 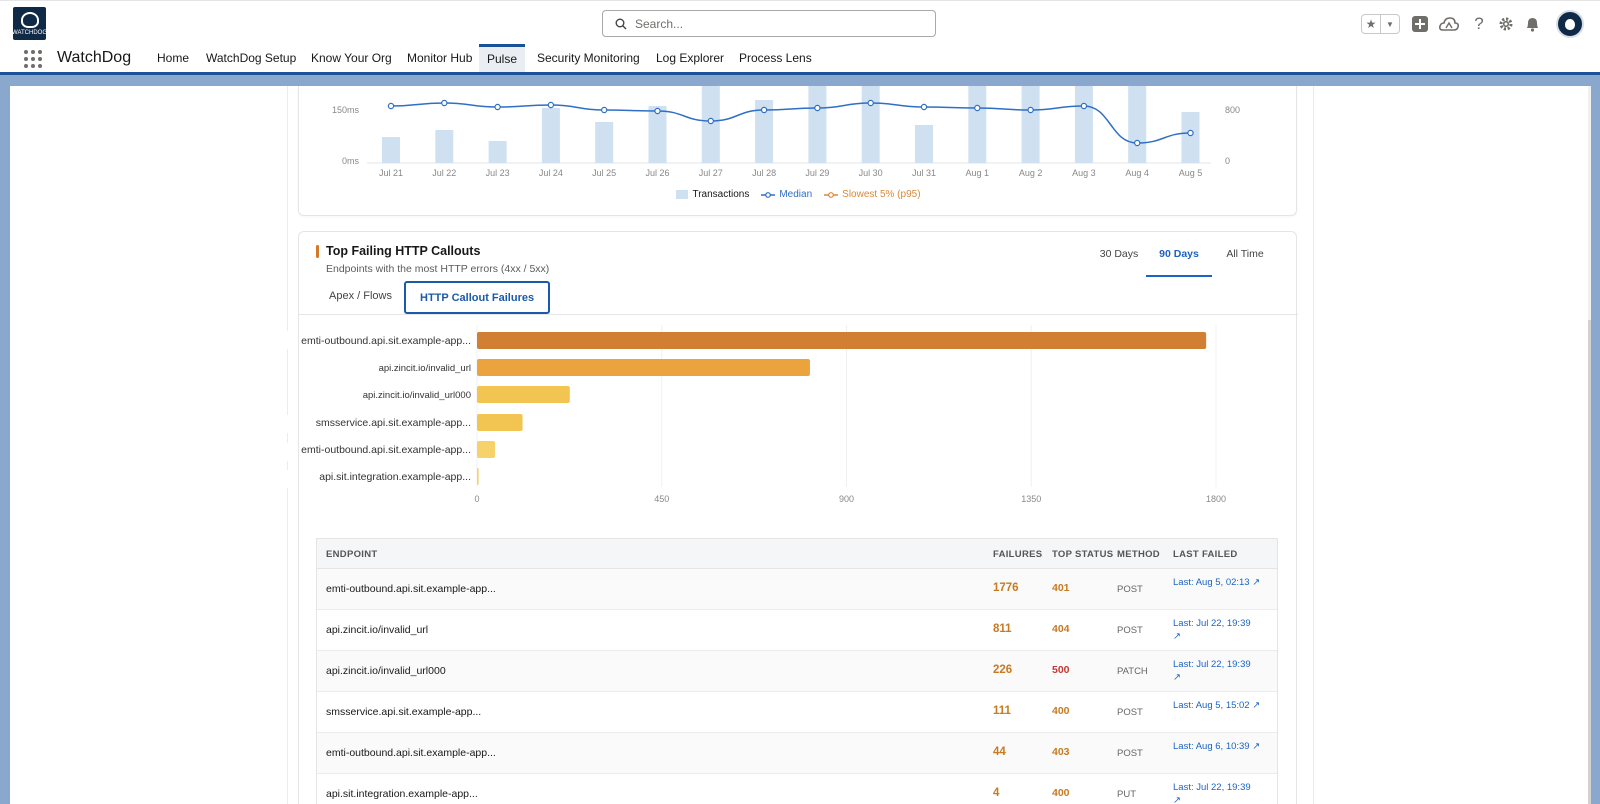 I want to click on failures-cell: 226, so click(x=1003, y=670).